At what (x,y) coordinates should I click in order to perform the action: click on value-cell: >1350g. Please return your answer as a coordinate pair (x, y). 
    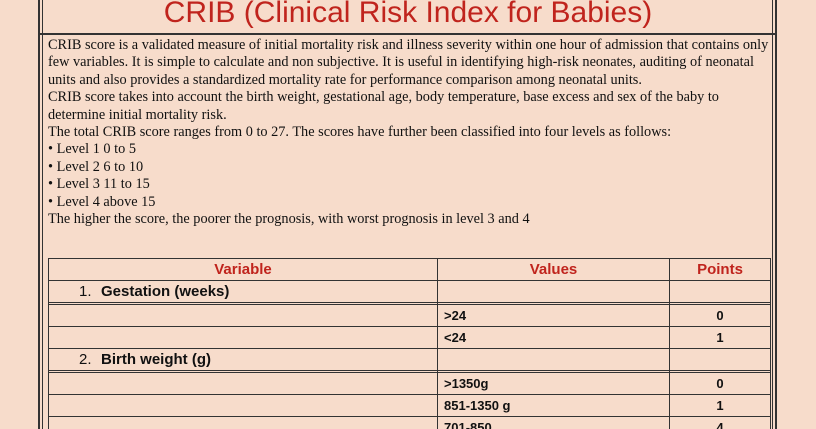
    Looking at the image, I should click on (553, 383).